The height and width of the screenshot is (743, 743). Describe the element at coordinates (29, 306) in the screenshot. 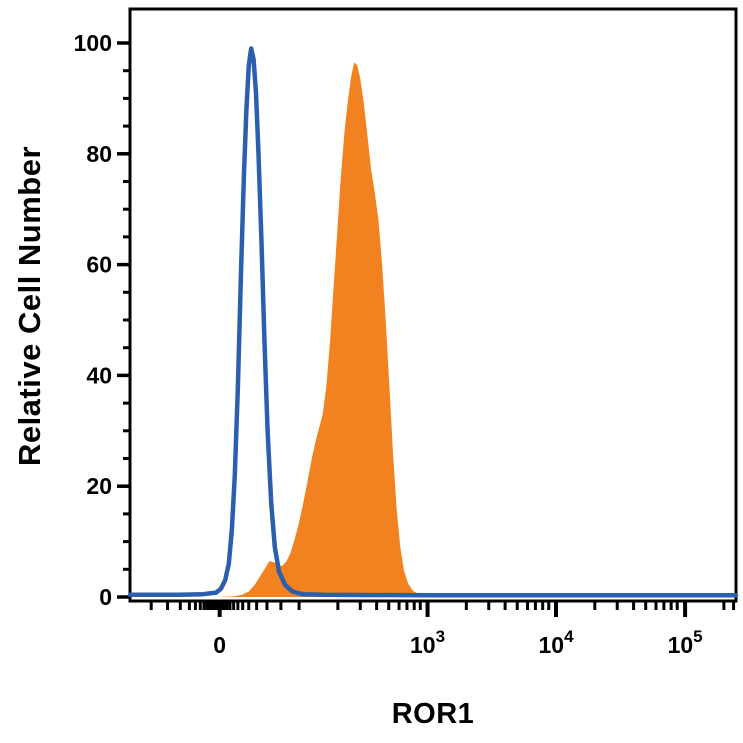

I see `y-axis-title: Relative Cell Number` at that location.